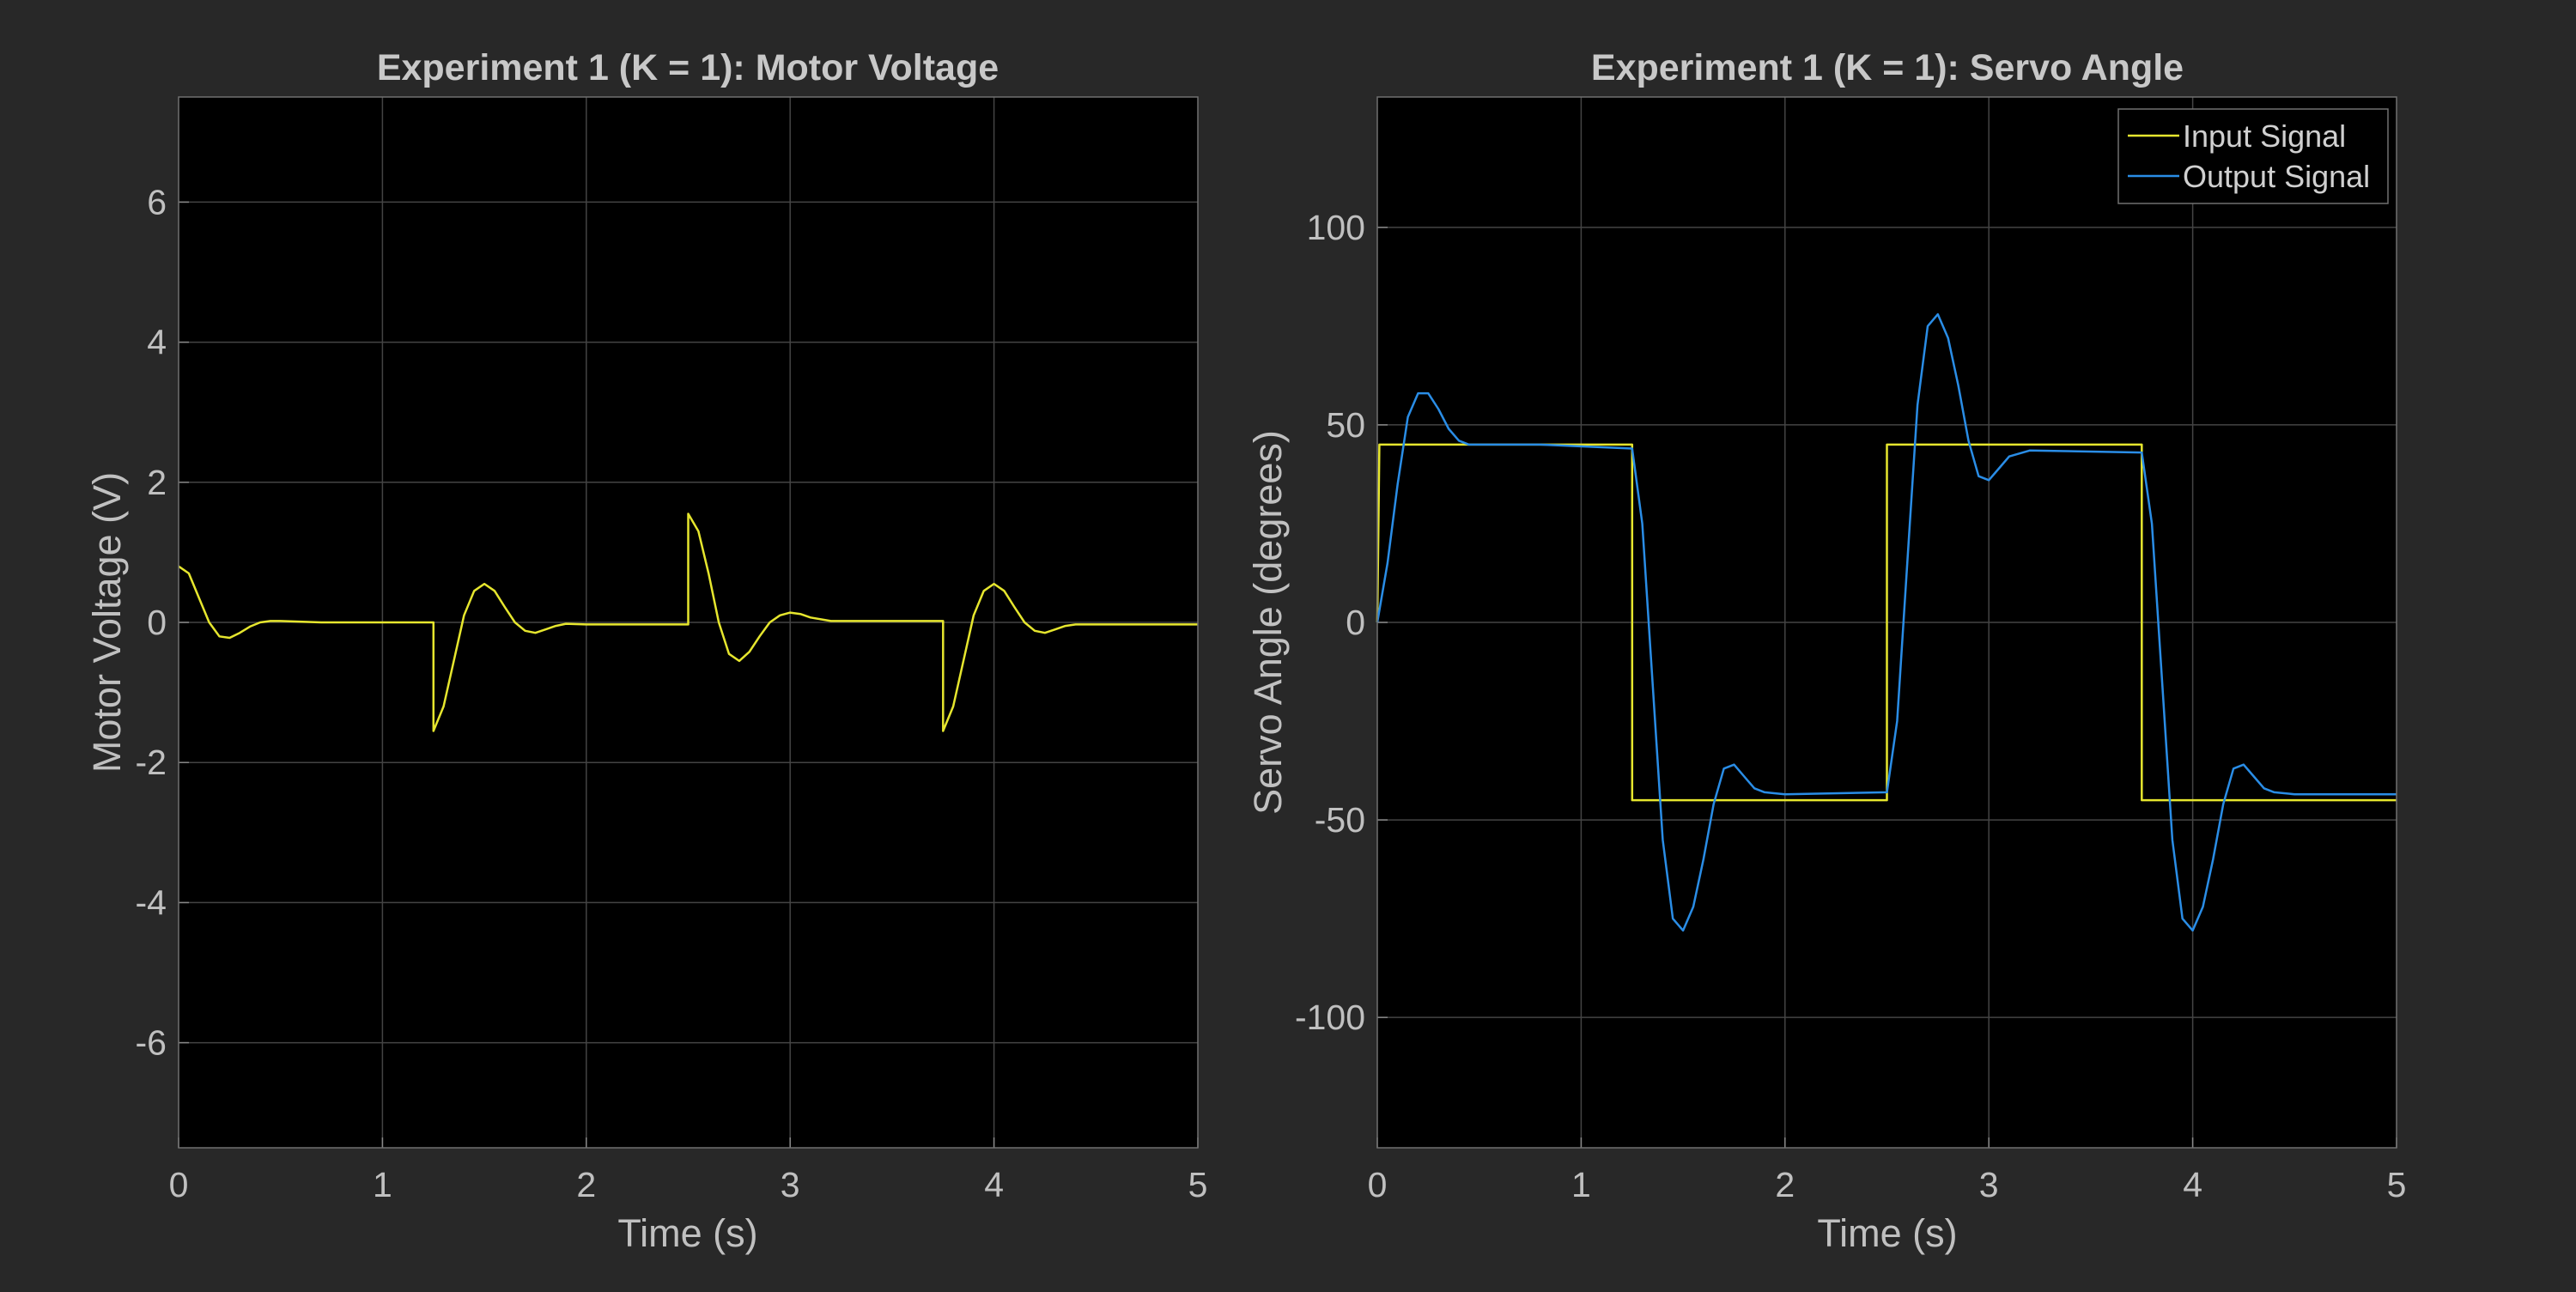 The image size is (2576, 1292). I want to click on y-tick-label: 6, so click(157, 201).